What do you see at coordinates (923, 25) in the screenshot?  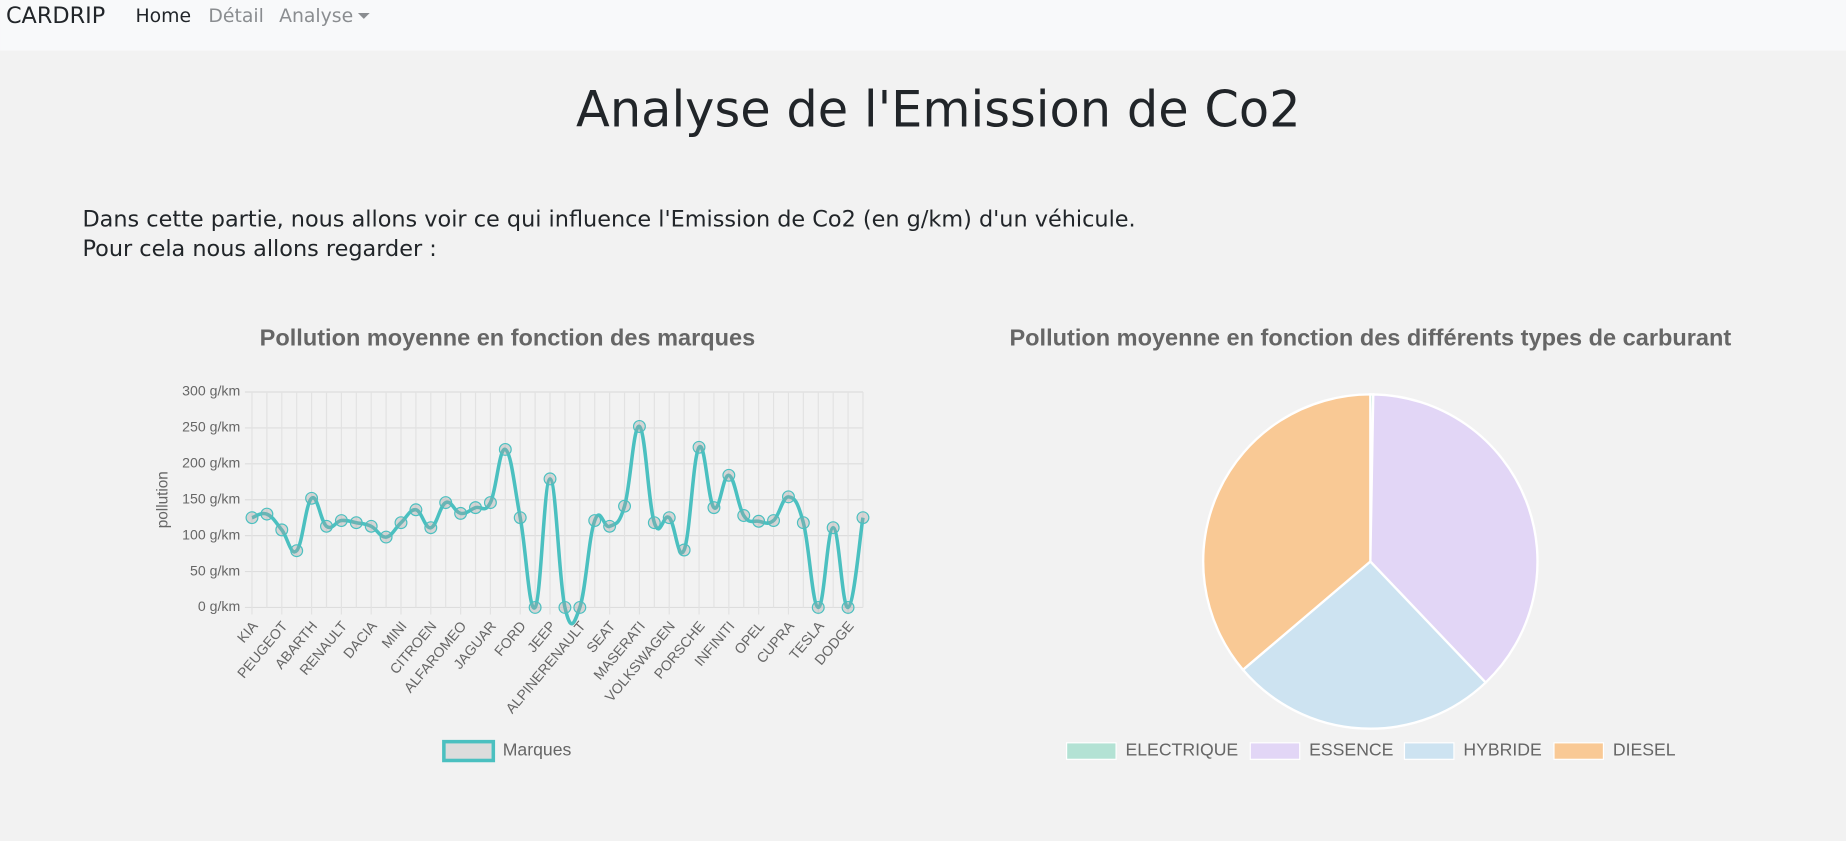 I see `navbar` at bounding box center [923, 25].